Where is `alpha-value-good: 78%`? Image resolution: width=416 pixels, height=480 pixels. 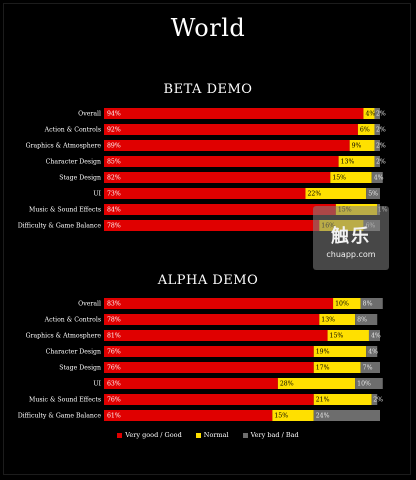 alpha-value-good: 78% is located at coordinates (114, 320).